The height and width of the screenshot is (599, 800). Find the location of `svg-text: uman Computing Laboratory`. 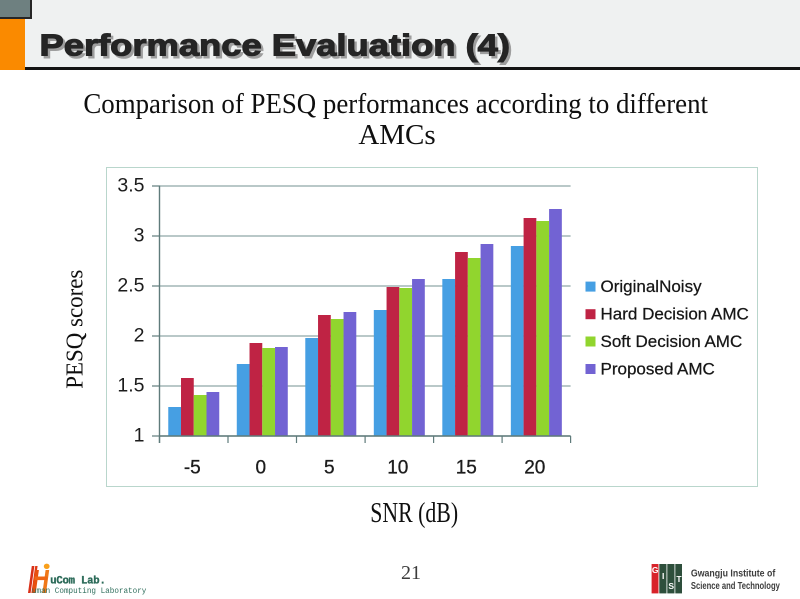

svg-text: uman Computing Laboratory is located at coordinates (89, 591).